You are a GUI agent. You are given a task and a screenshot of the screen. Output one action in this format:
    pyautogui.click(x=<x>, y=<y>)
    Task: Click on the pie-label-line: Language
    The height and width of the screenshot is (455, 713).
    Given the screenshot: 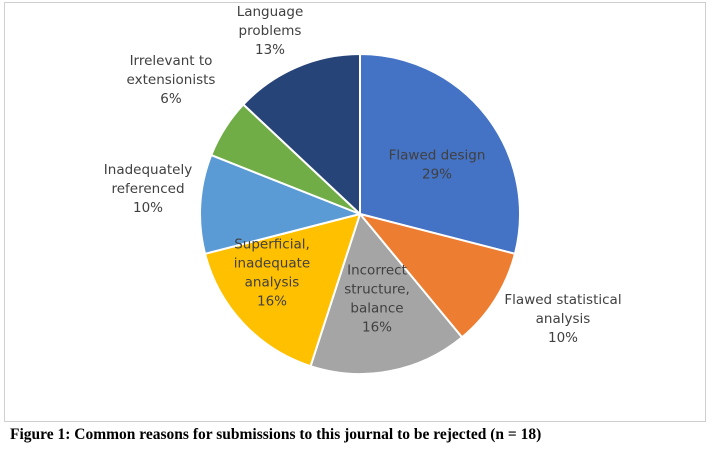 What is the action you would take?
    pyautogui.click(x=270, y=12)
    